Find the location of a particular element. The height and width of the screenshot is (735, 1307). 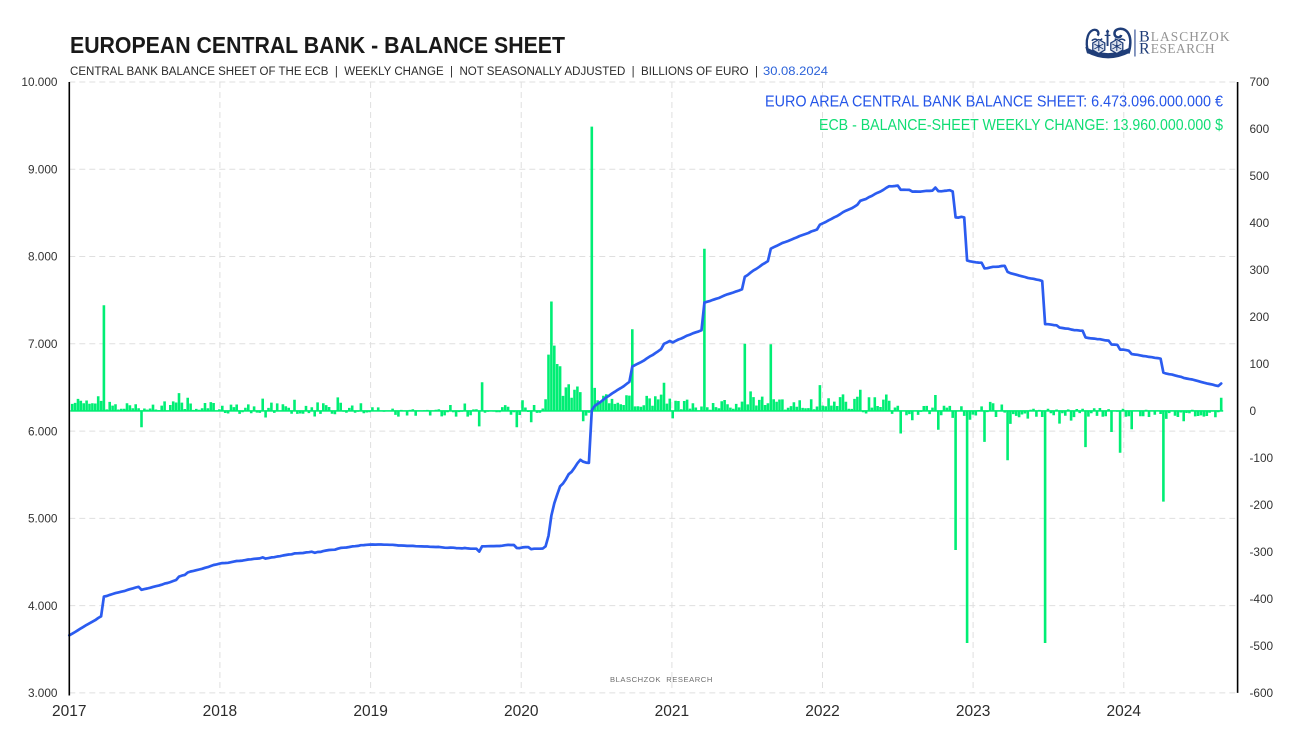

svg-text: 2019 is located at coordinates (370, 711).